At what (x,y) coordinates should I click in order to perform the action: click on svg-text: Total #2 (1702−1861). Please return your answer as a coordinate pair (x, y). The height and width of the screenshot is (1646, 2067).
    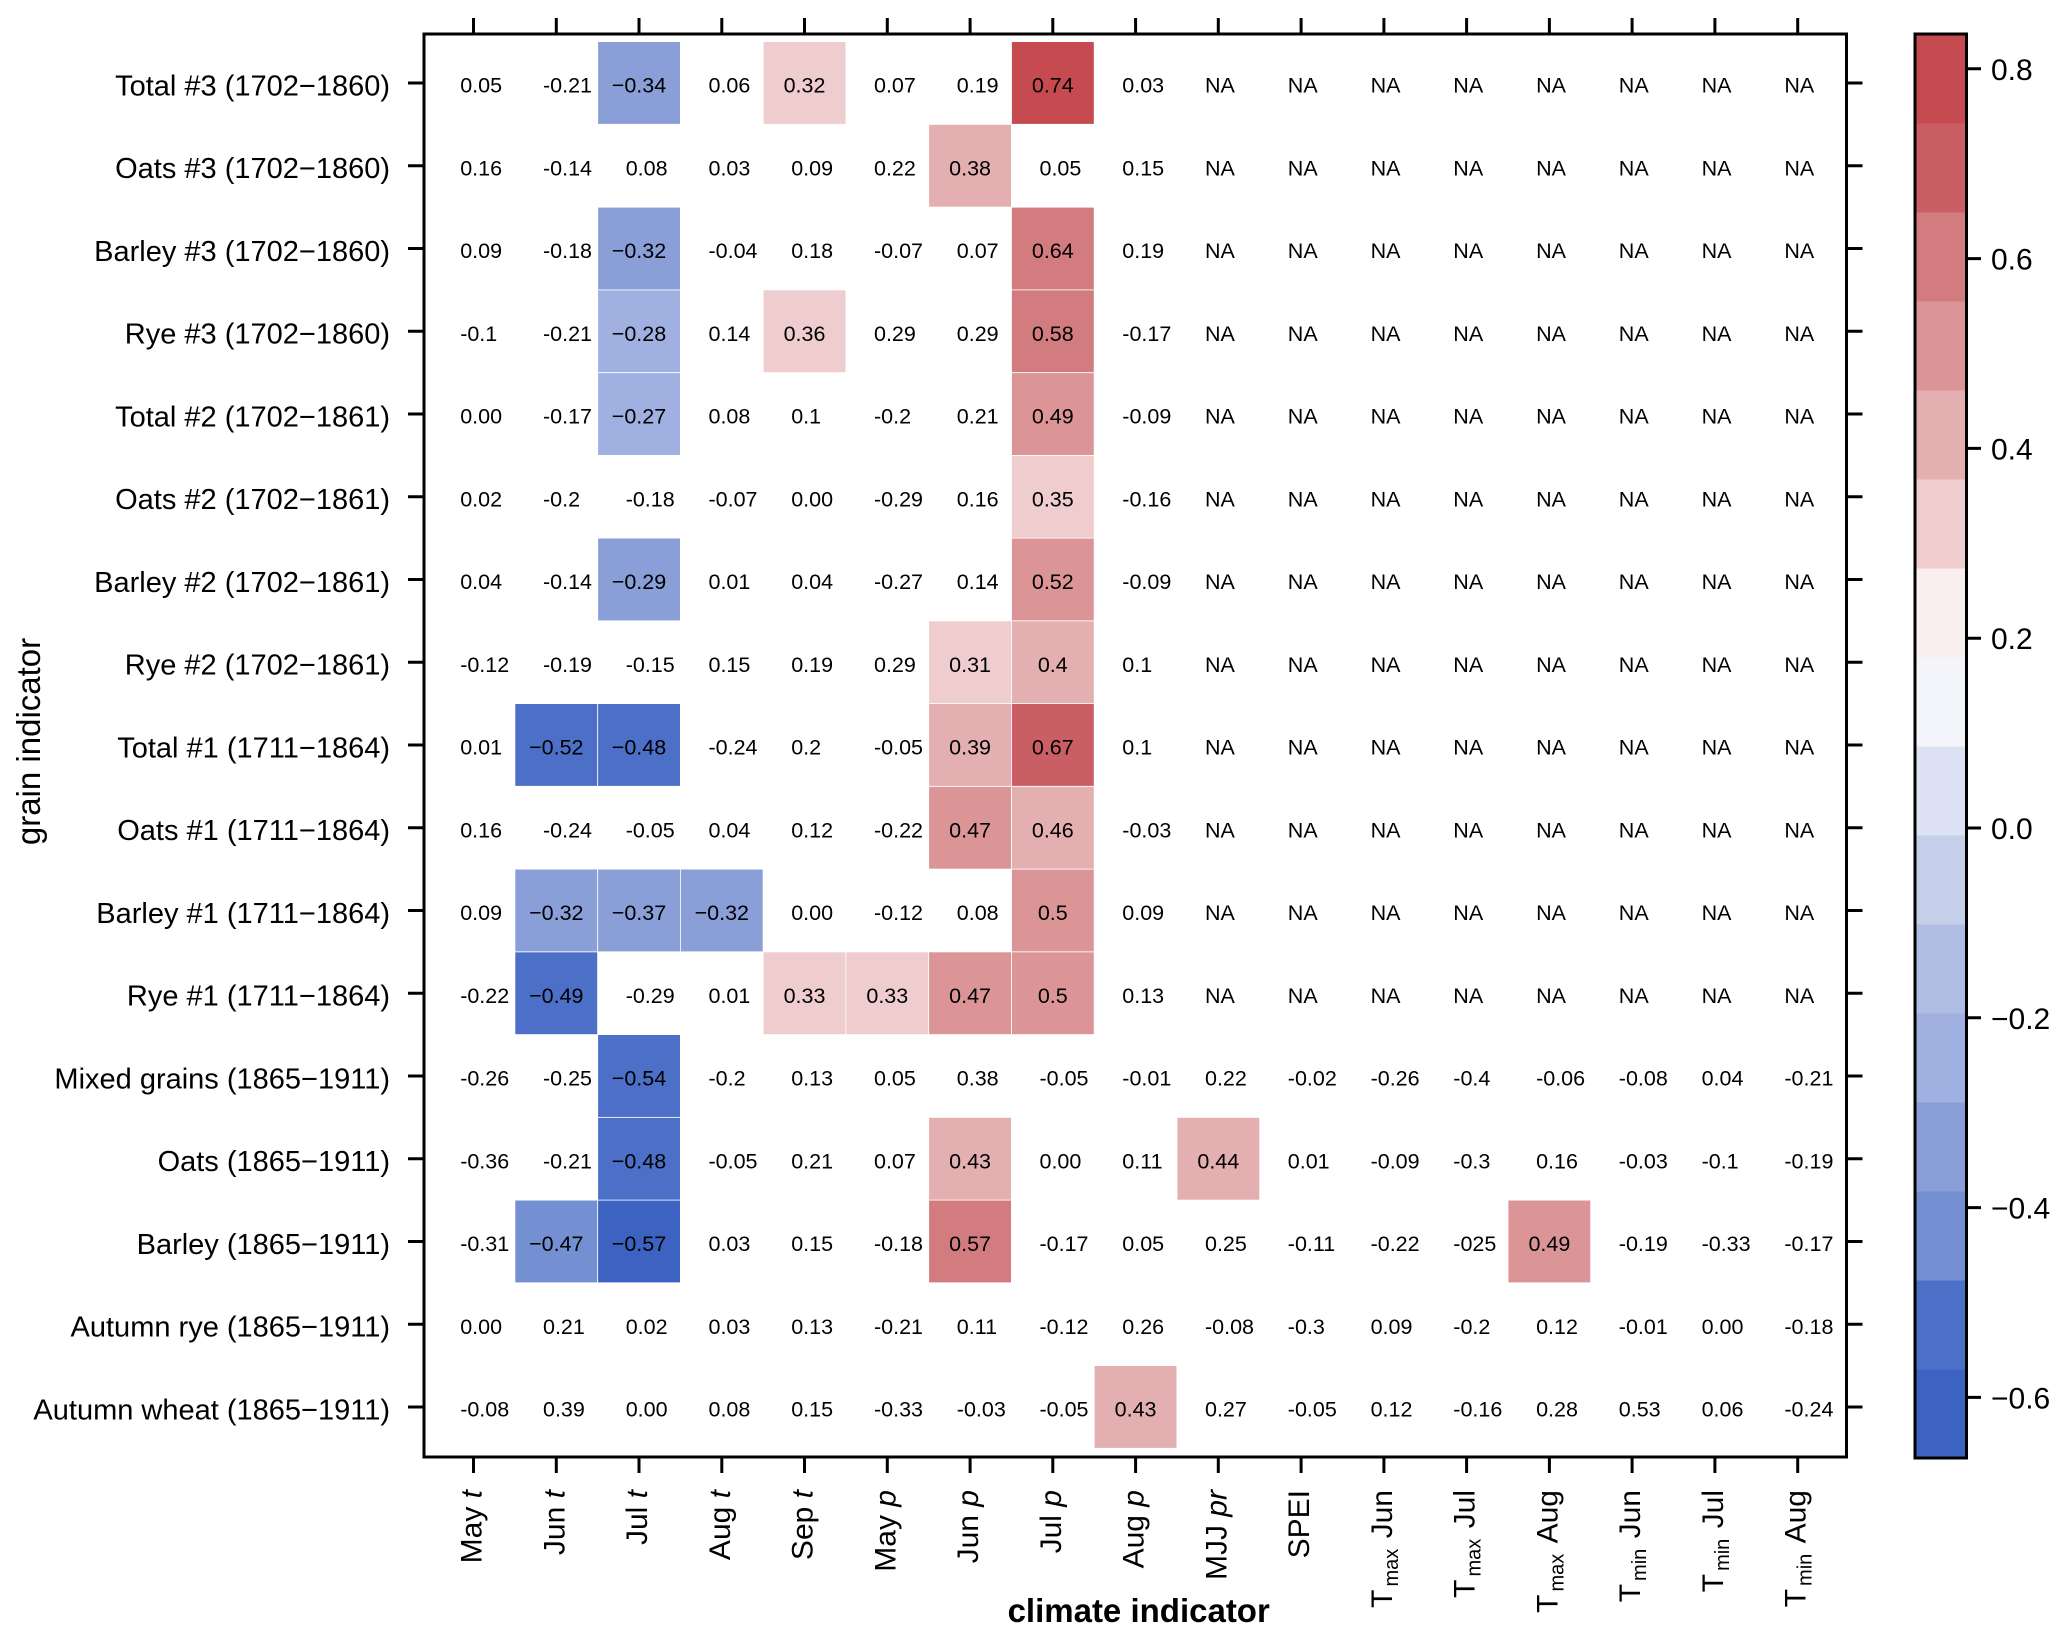
    Looking at the image, I should click on (252, 417).